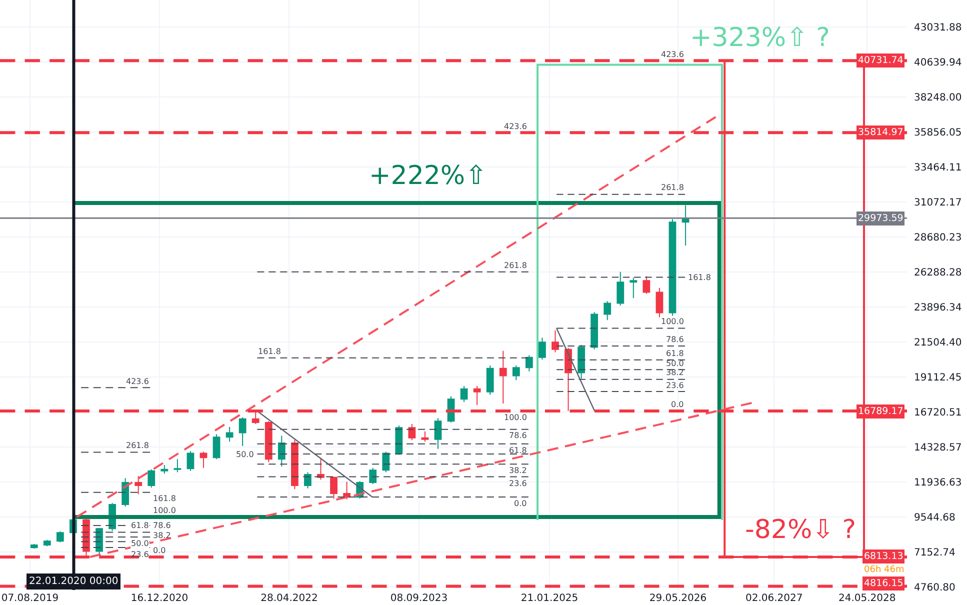 The image size is (967, 605). Describe the element at coordinates (935, 553) in the screenshot. I see `y-tick-label: 7152.74` at that location.